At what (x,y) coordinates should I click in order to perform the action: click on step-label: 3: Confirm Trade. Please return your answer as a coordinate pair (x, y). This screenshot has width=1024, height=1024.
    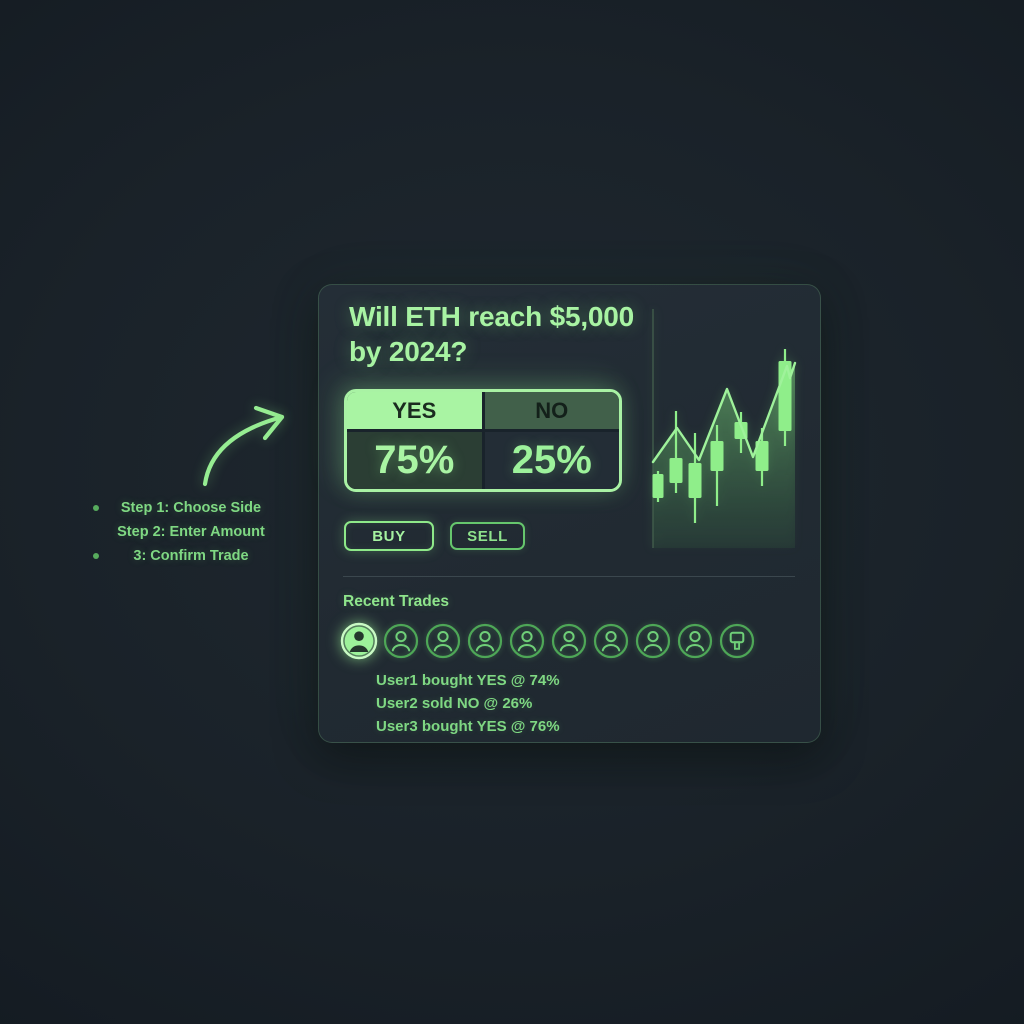
    Looking at the image, I should click on (191, 556).